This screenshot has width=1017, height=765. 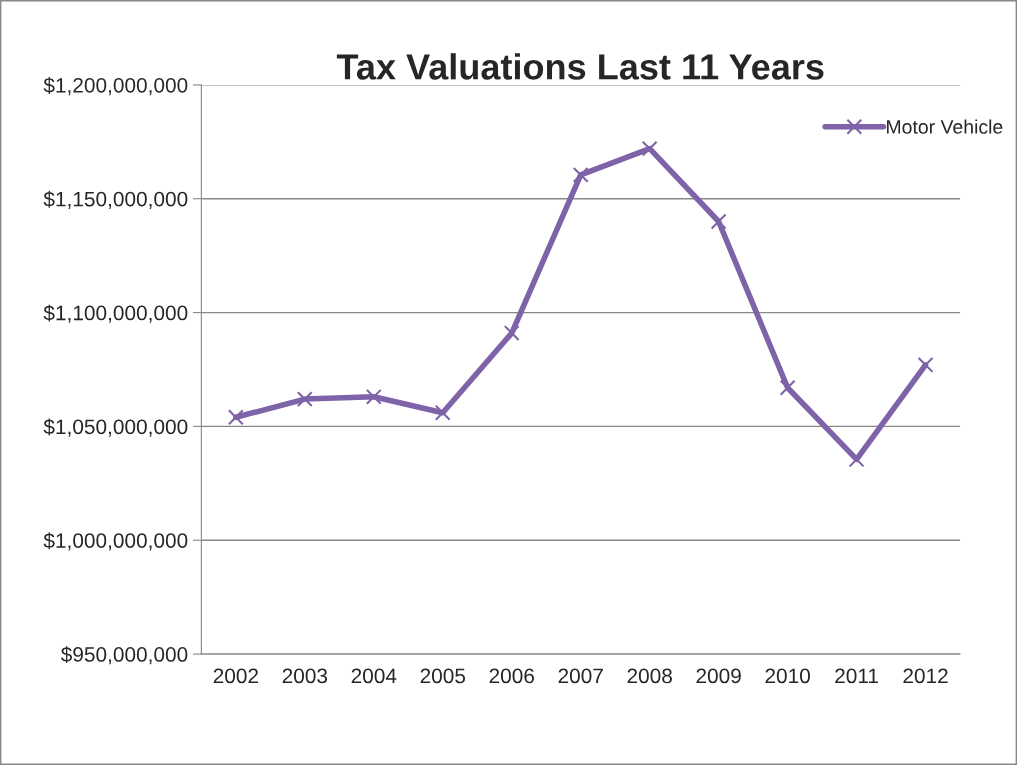 What do you see at coordinates (115, 86) in the screenshot?
I see `y-tick-label: $1,200,000,000` at bounding box center [115, 86].